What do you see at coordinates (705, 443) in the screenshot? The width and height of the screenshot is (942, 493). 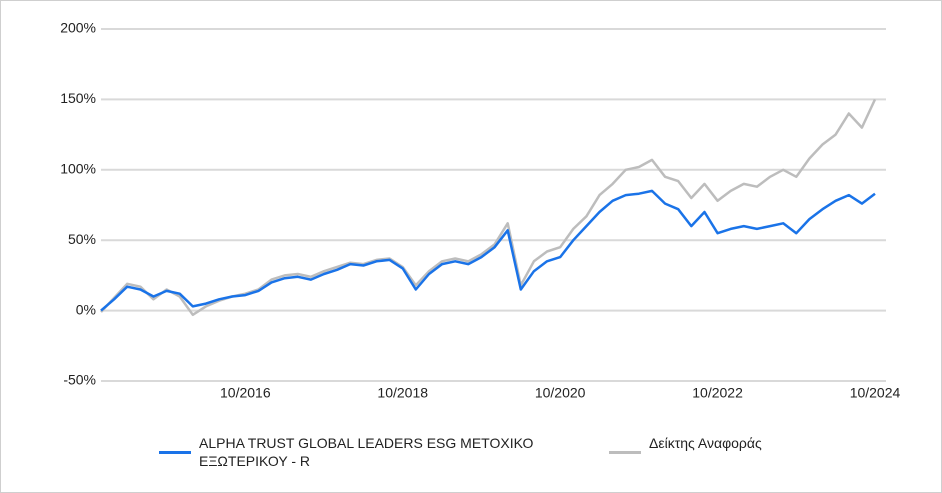 I see `legend-label: Δείκτης Αναφοράς` at bounding box center [705, 443].